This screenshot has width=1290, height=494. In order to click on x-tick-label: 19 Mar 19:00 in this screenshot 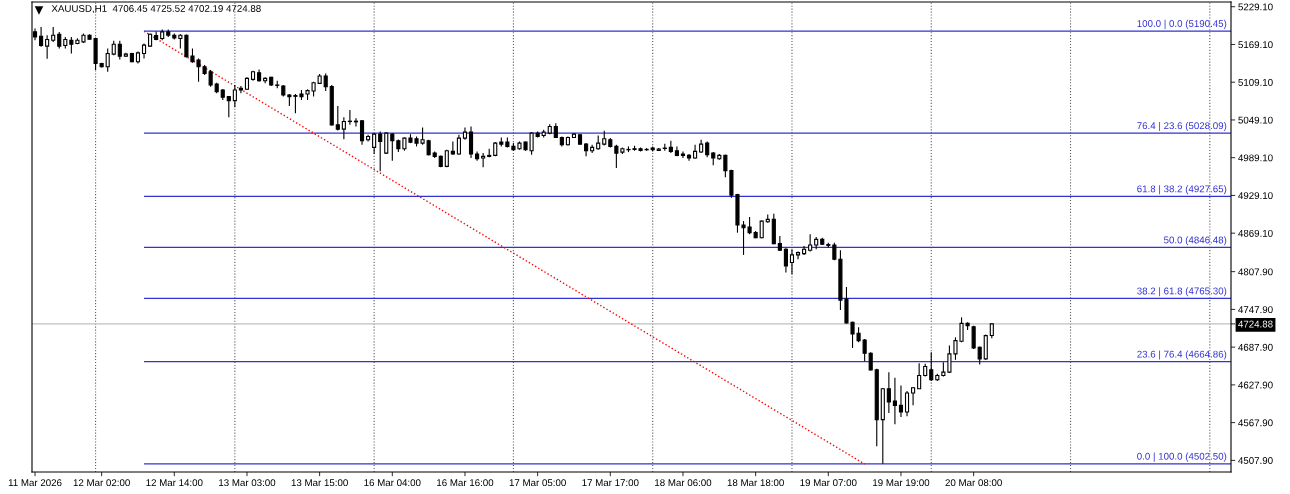, I will do `click(901, 483)`.